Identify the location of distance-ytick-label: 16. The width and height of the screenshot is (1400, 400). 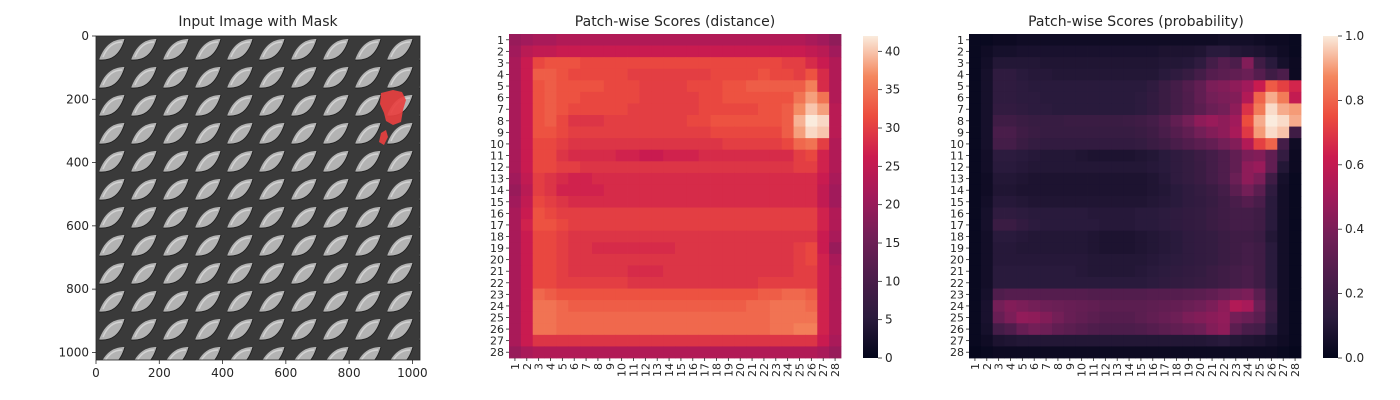
(497, 213).